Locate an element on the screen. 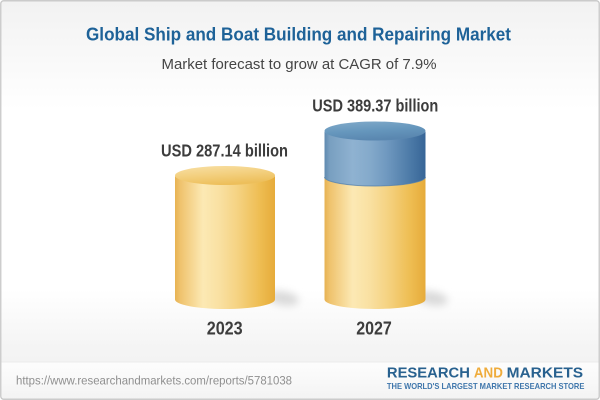  svg-text: AND is located at coordinates (488, 372).